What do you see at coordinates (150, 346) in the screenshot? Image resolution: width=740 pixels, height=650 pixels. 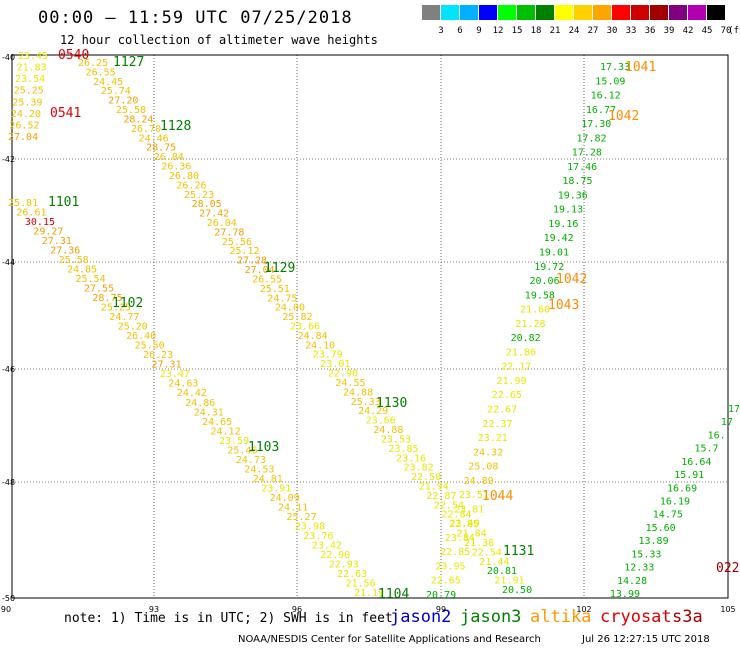 I see `swh-value-label: 25.50` at bounding box center [150, 346].